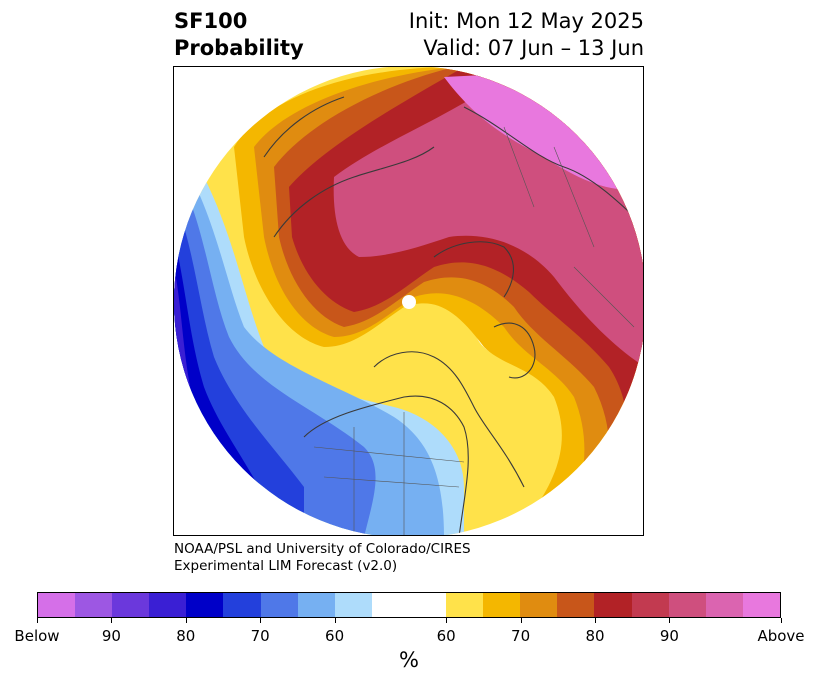 The image size is (819, 686). What do you see at coordinates (533, 48) in the screenshot?
I see `valid-range: Valid: 07 Jun – 13 Jun` at bounding box center [533, 48].